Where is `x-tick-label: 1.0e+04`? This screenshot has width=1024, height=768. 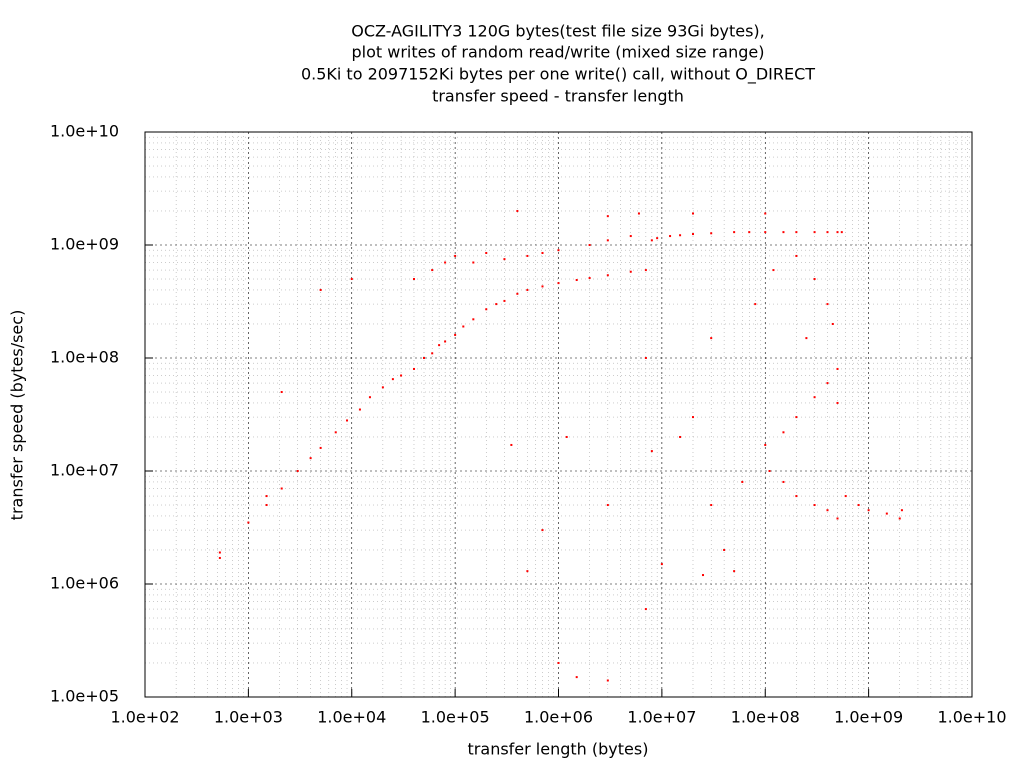 x-tick-label: 1.0e+04 is located at coordinates (351, 717).